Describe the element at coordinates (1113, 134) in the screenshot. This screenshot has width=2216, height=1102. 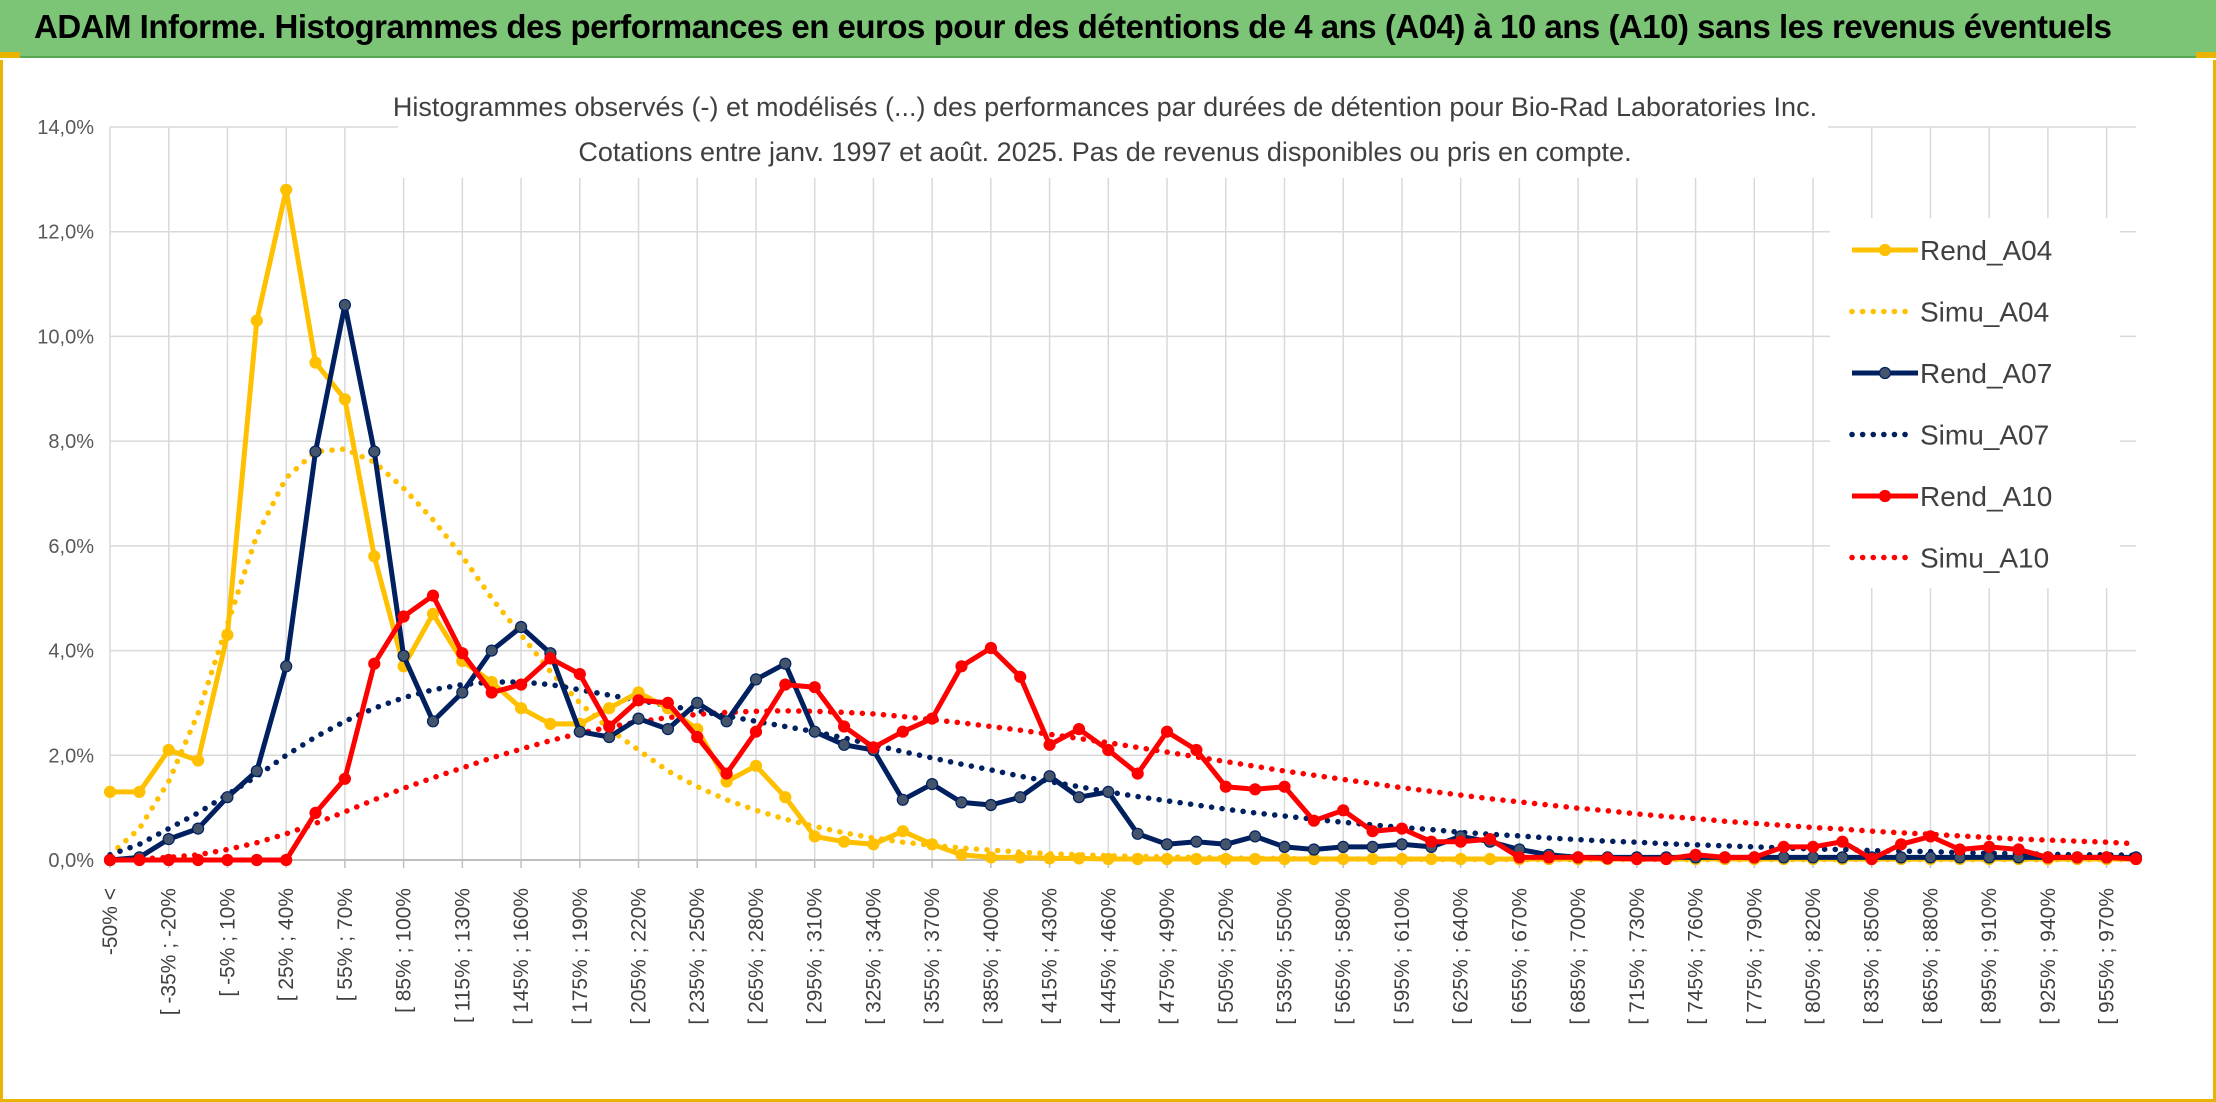
I see `title-background` at that location.